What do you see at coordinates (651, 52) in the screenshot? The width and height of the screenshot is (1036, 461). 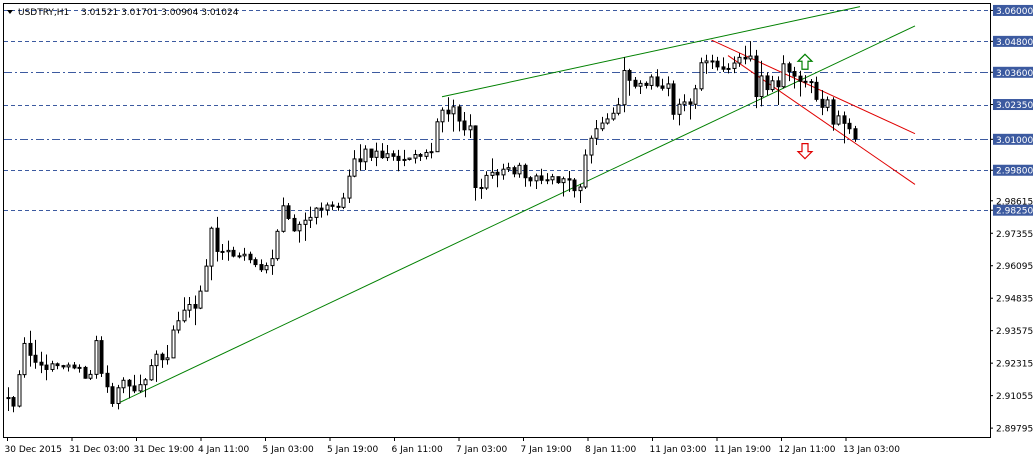 I see `trendline-upper` at bounding box center [651, 52].